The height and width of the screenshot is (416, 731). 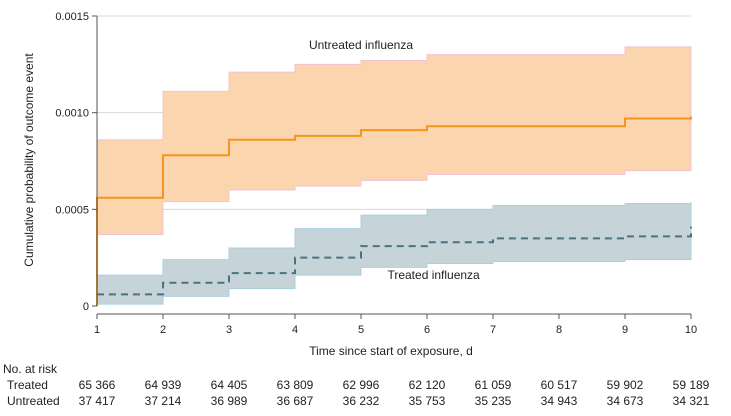 I want to click on risk-cell: 37 417, so click(x=97, y=401).